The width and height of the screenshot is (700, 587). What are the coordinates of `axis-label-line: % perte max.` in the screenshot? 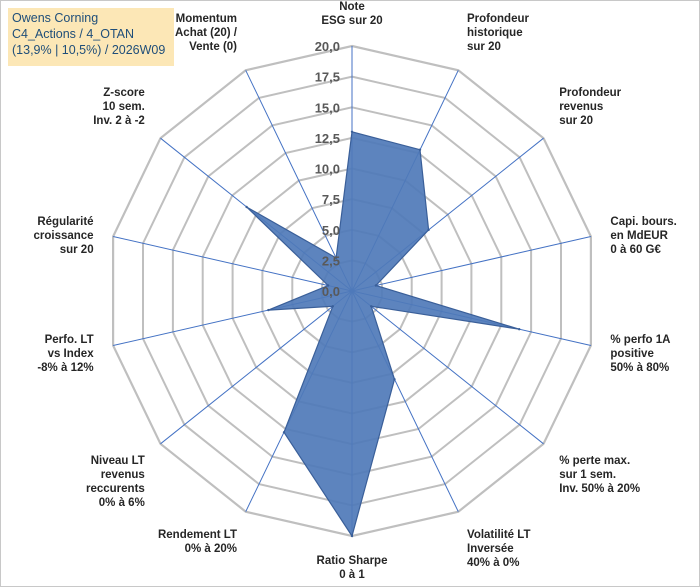 It's located at (594, 461).